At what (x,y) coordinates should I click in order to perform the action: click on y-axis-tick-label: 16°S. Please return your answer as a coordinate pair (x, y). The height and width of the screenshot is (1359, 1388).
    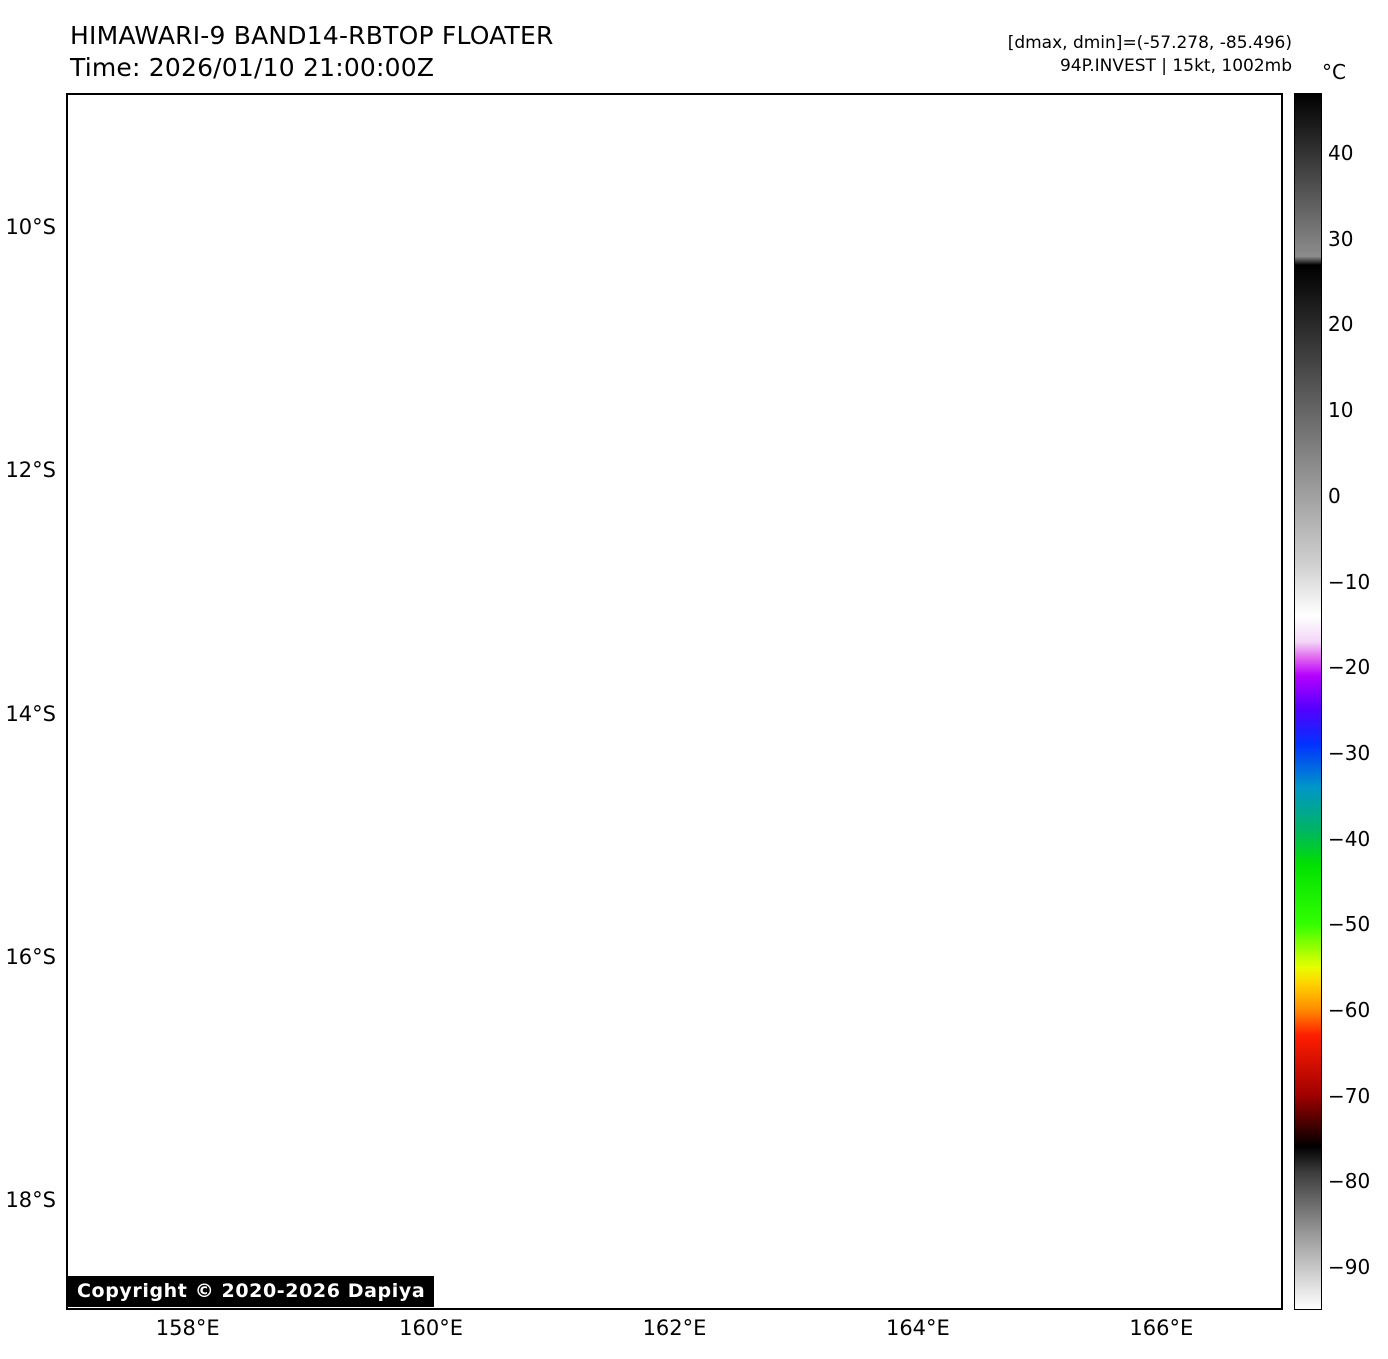
    Looking at the image, I should click on (30, 957).